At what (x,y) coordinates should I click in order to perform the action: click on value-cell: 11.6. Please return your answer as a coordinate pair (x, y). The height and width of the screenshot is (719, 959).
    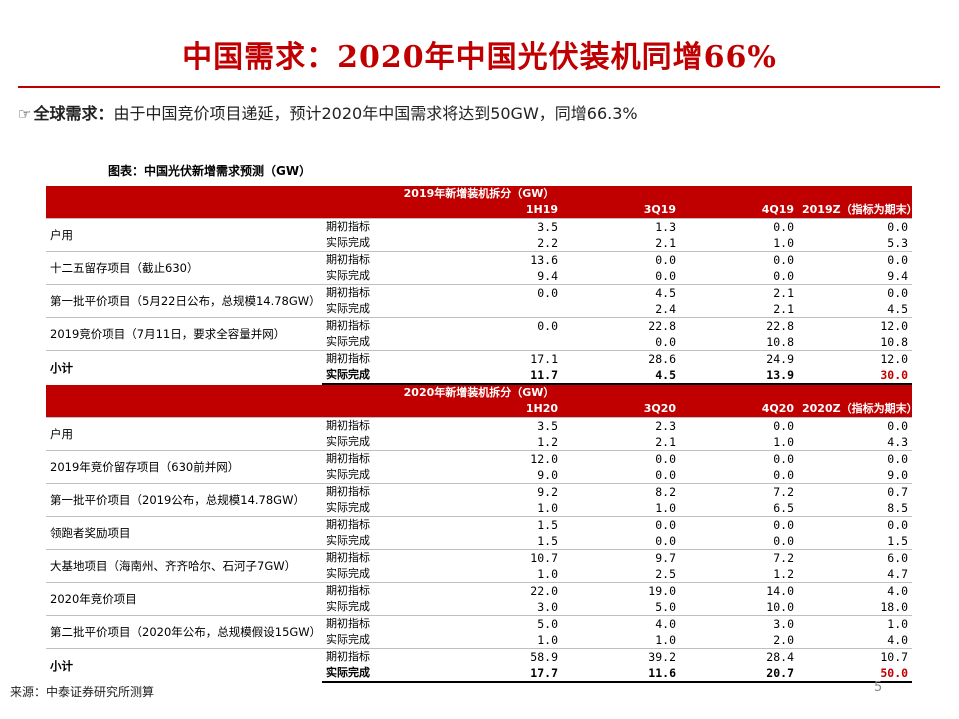
    Looking at the image, I should click on (621, 674).